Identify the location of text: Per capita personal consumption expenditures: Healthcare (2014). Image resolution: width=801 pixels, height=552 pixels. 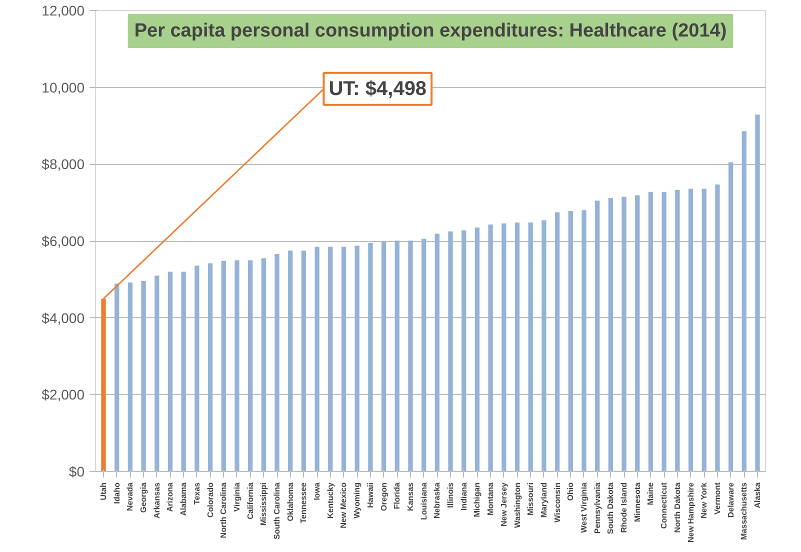
(430, 31).